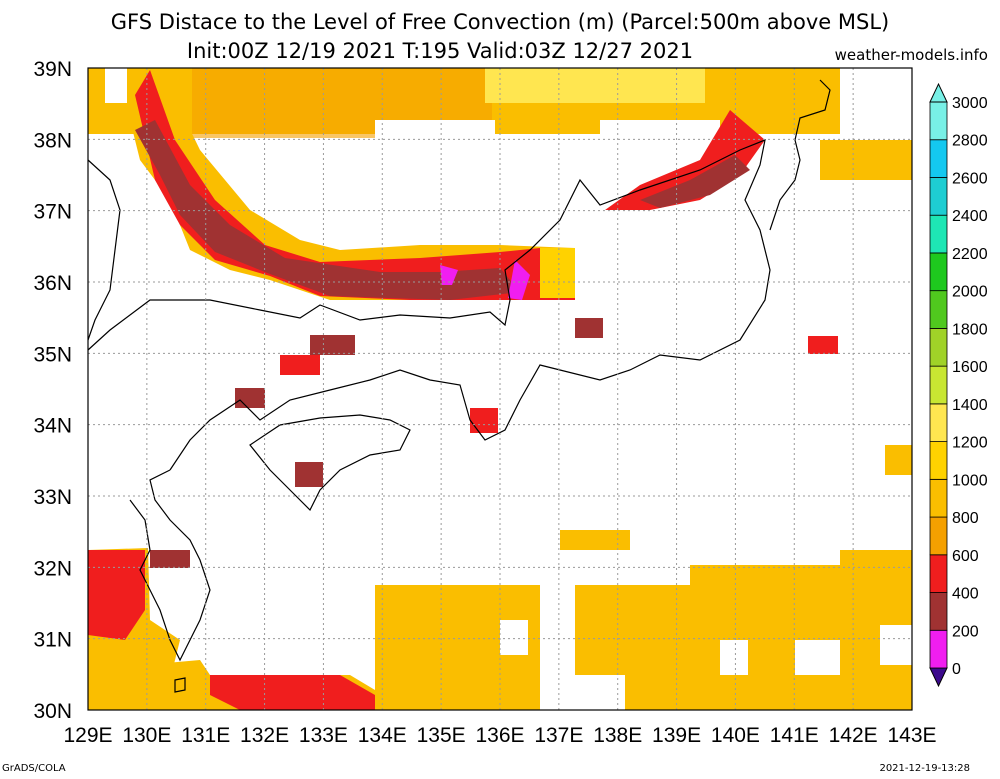 The image size is (1000, 779). I want to click on colorbar-tick-label: 2800, so click(970, 141).